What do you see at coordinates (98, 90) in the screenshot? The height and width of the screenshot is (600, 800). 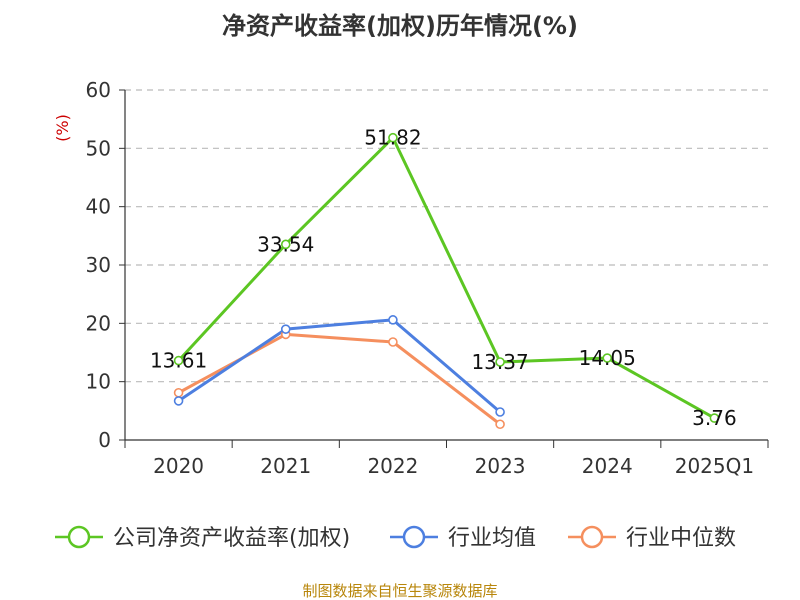 I see `y-tick-label-60: 60` at bounding box center [98, 90].